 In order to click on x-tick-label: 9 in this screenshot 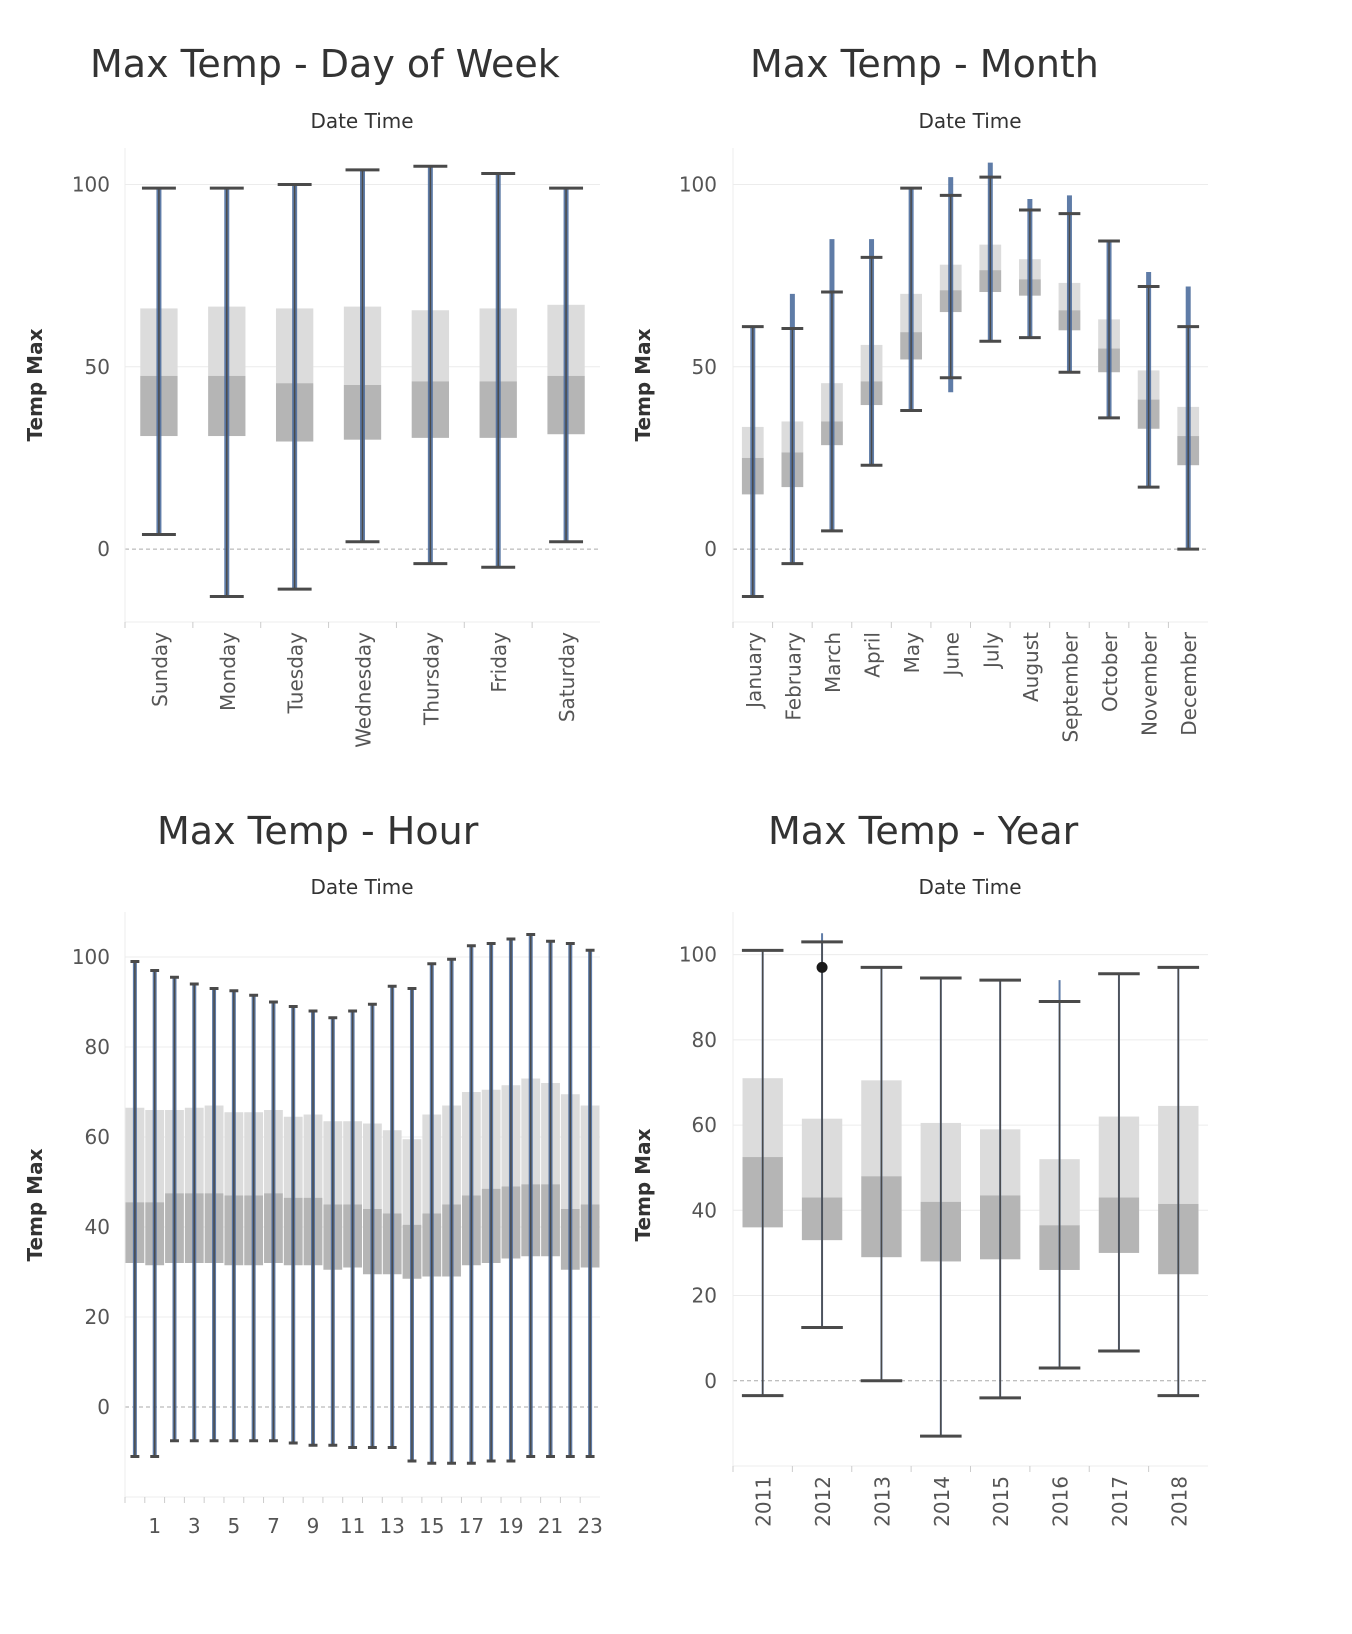, I will do `click(313, 1526)`.